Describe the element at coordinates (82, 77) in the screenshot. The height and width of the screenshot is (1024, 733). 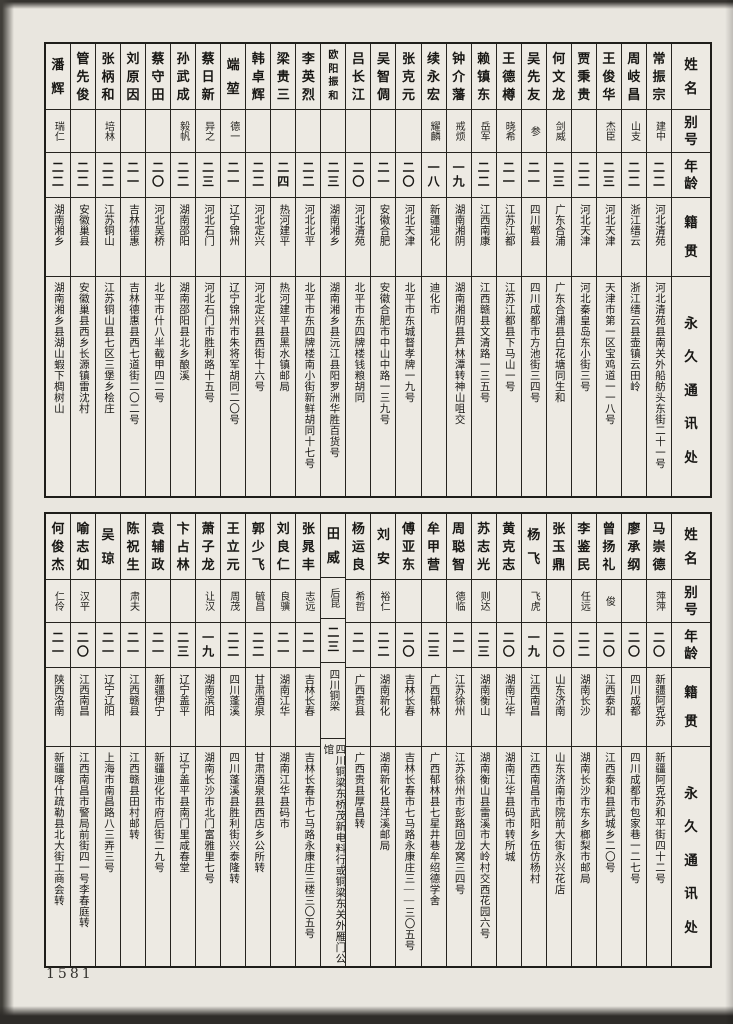
I see `person-name: 管先俊` at that location.